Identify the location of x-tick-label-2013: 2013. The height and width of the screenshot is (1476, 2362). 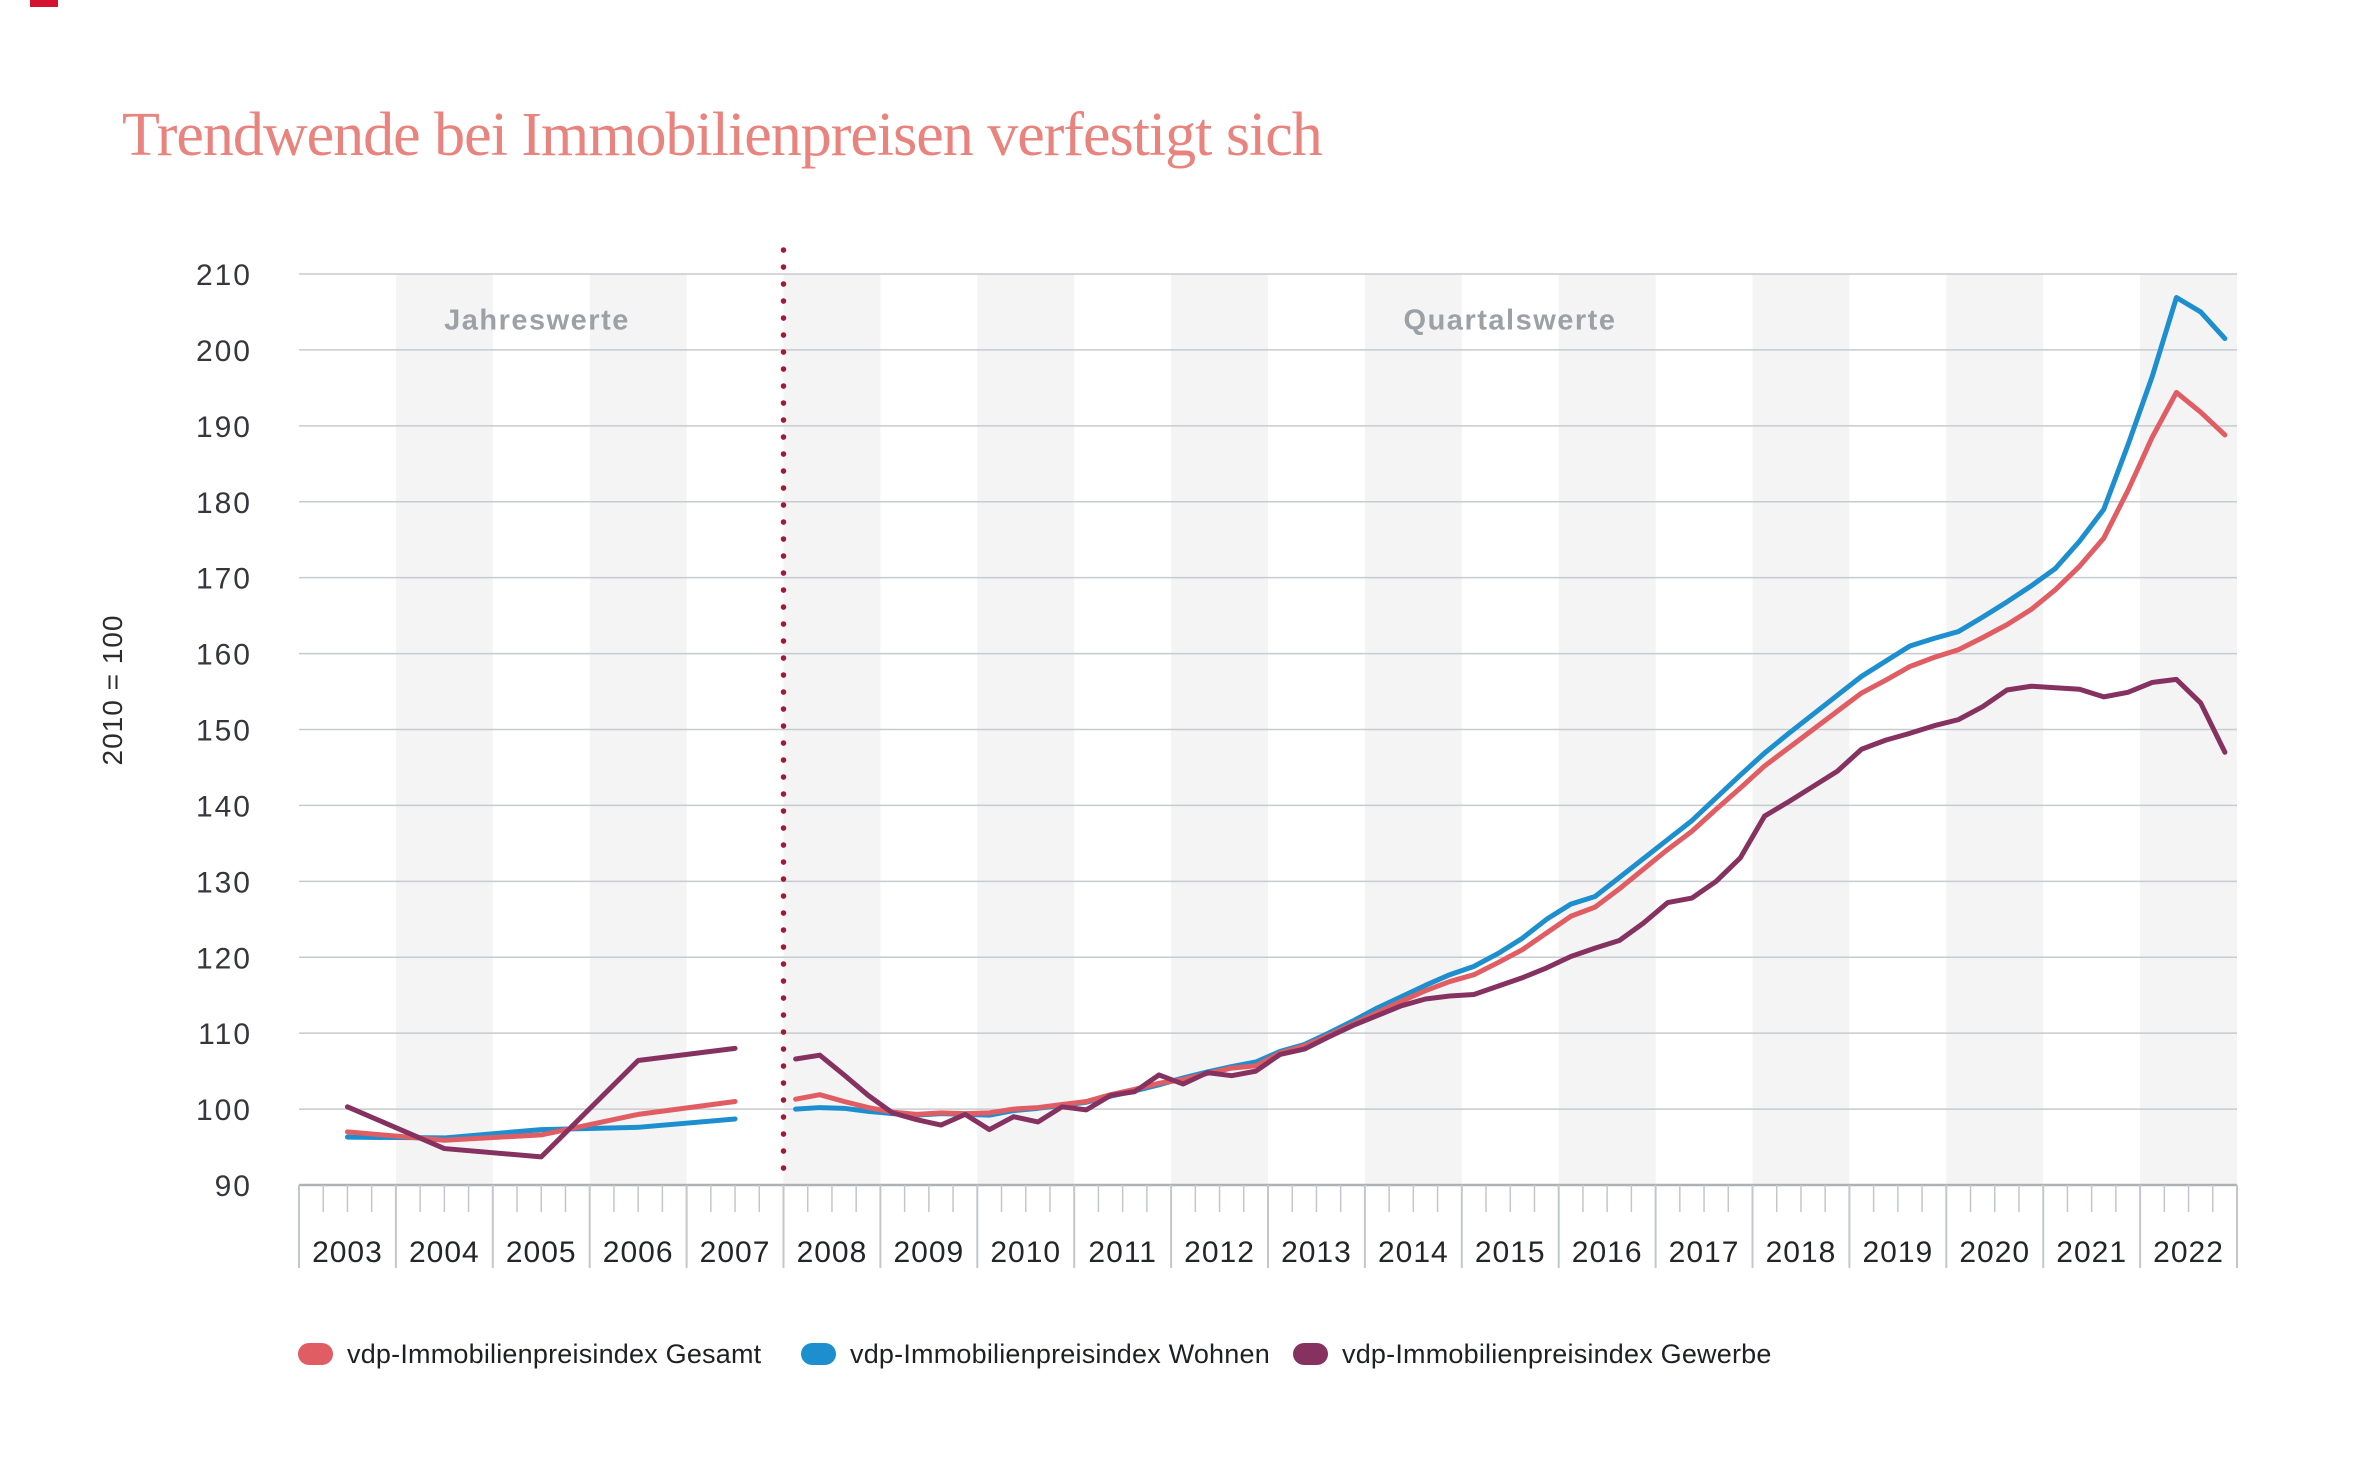
(1316, 1252).